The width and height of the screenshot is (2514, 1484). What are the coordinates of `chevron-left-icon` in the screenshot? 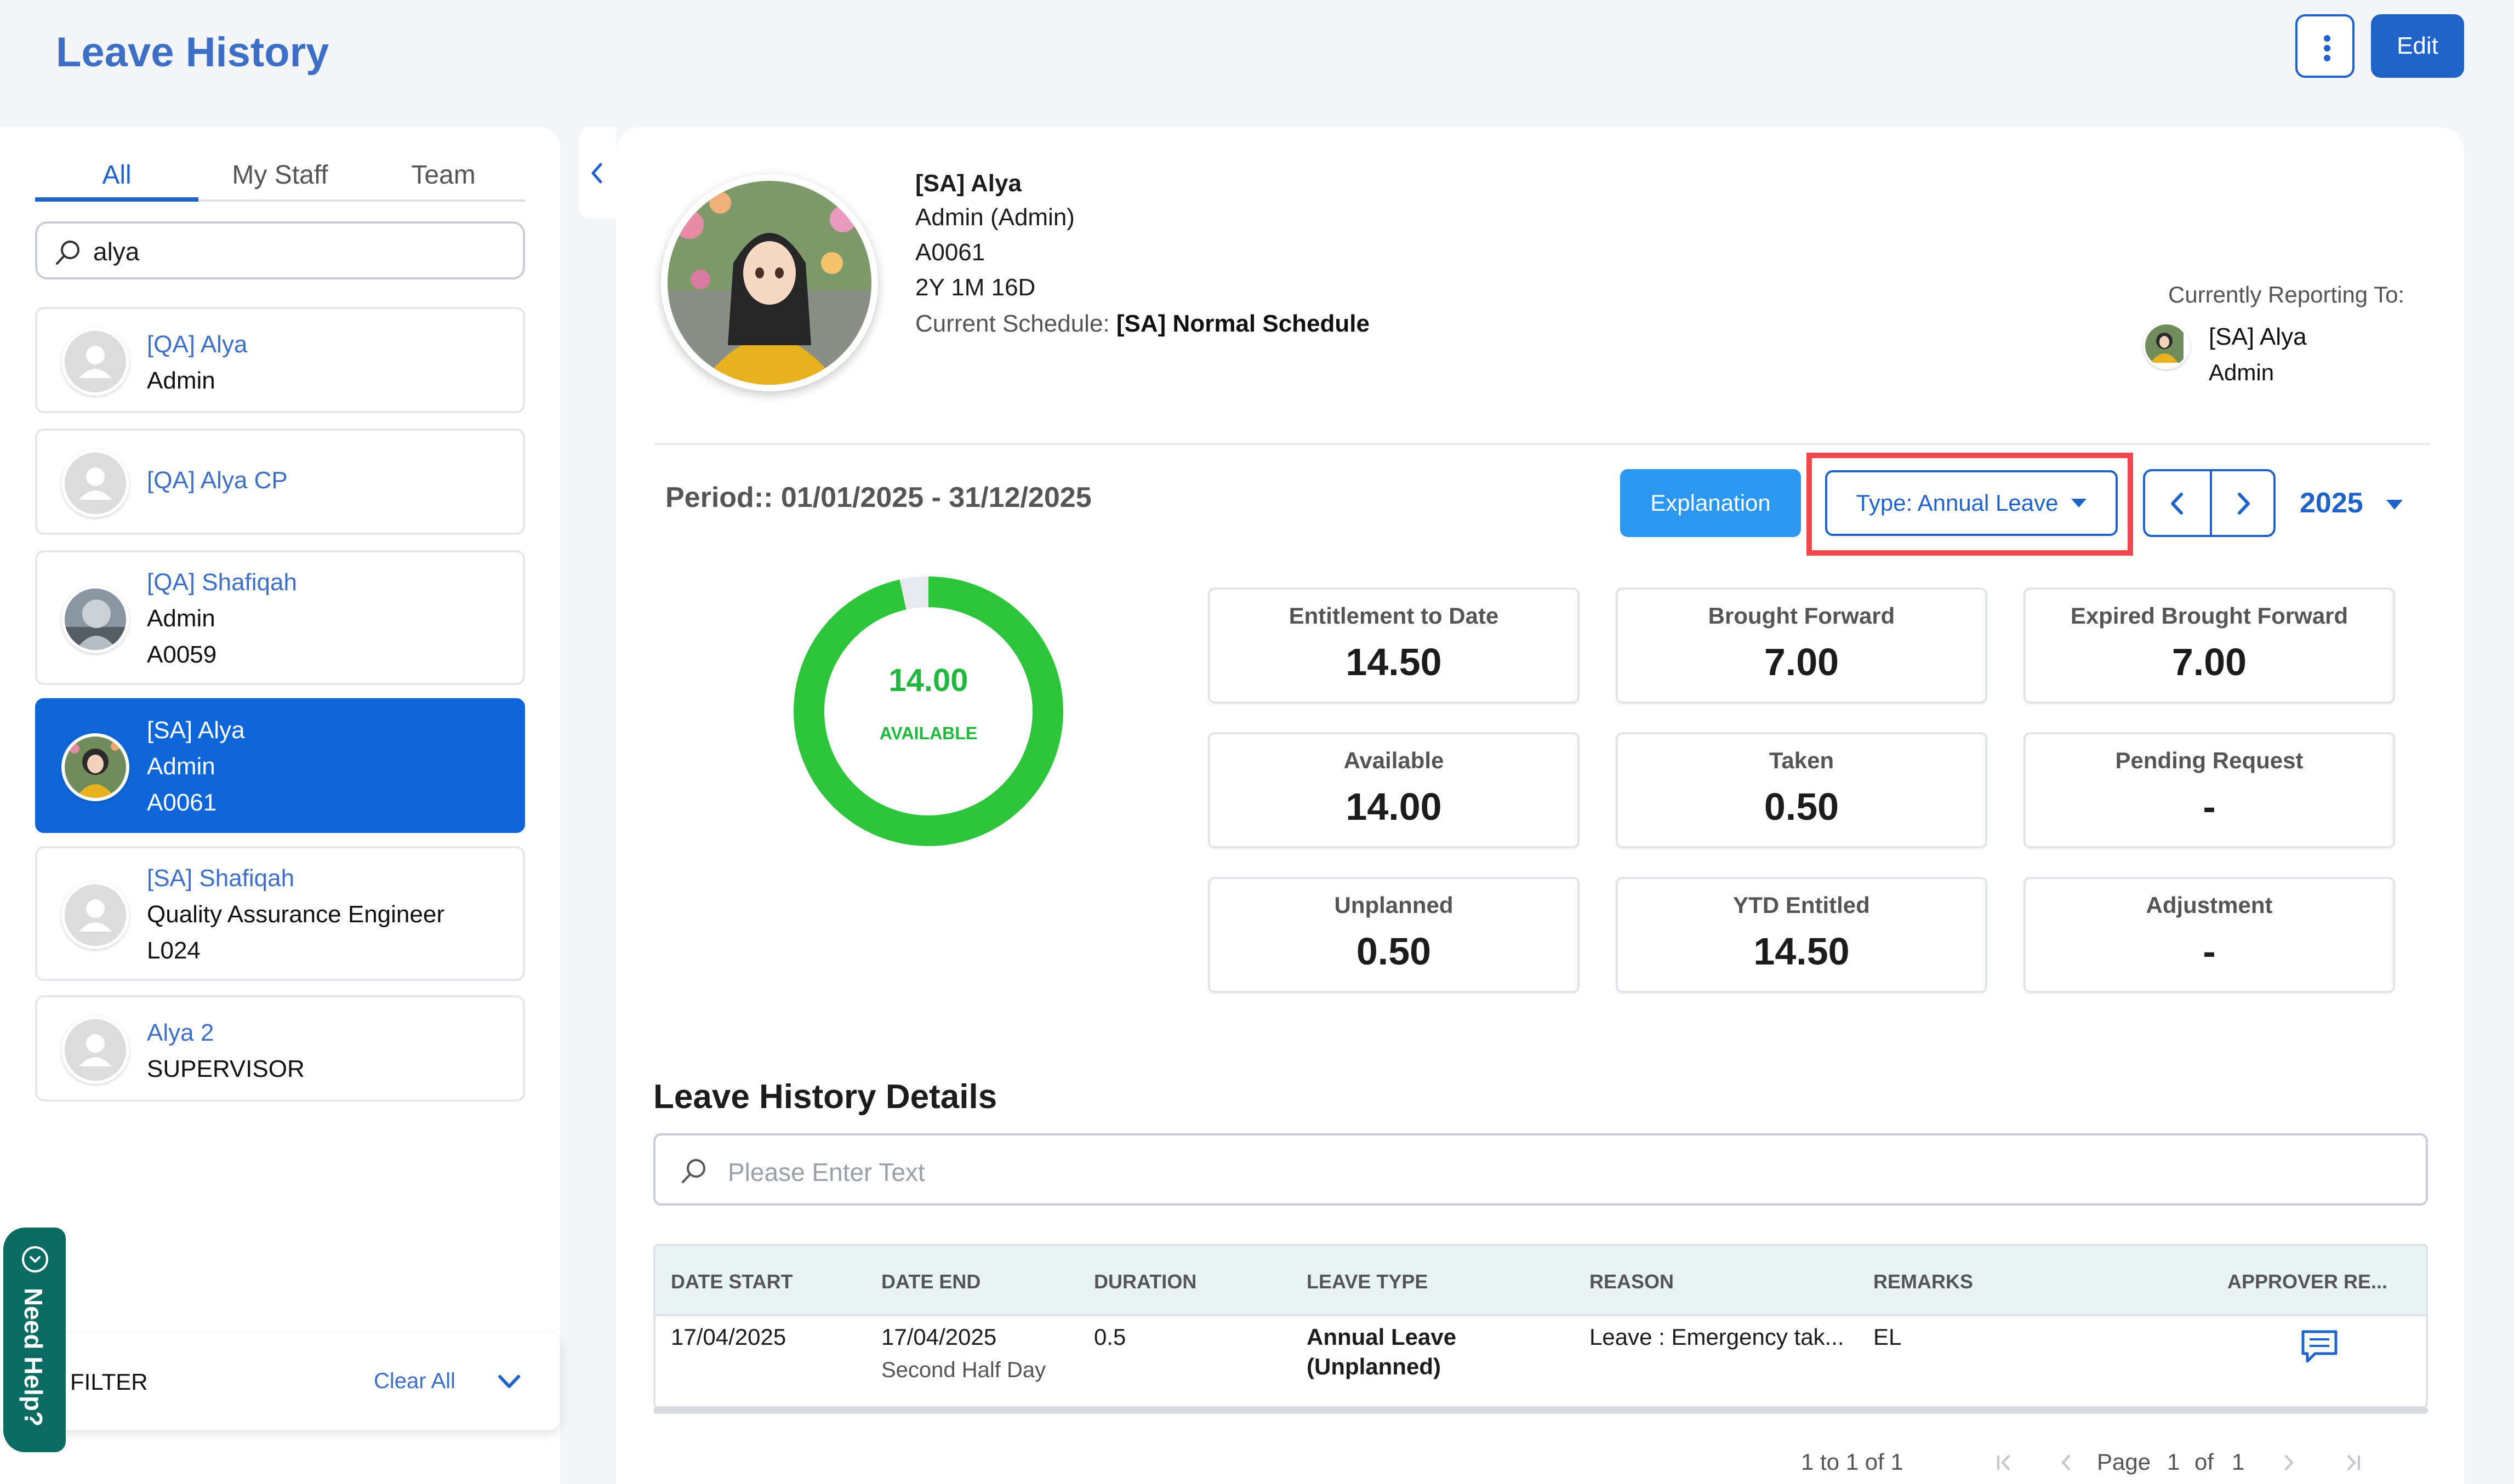 It's located at (596, 173).